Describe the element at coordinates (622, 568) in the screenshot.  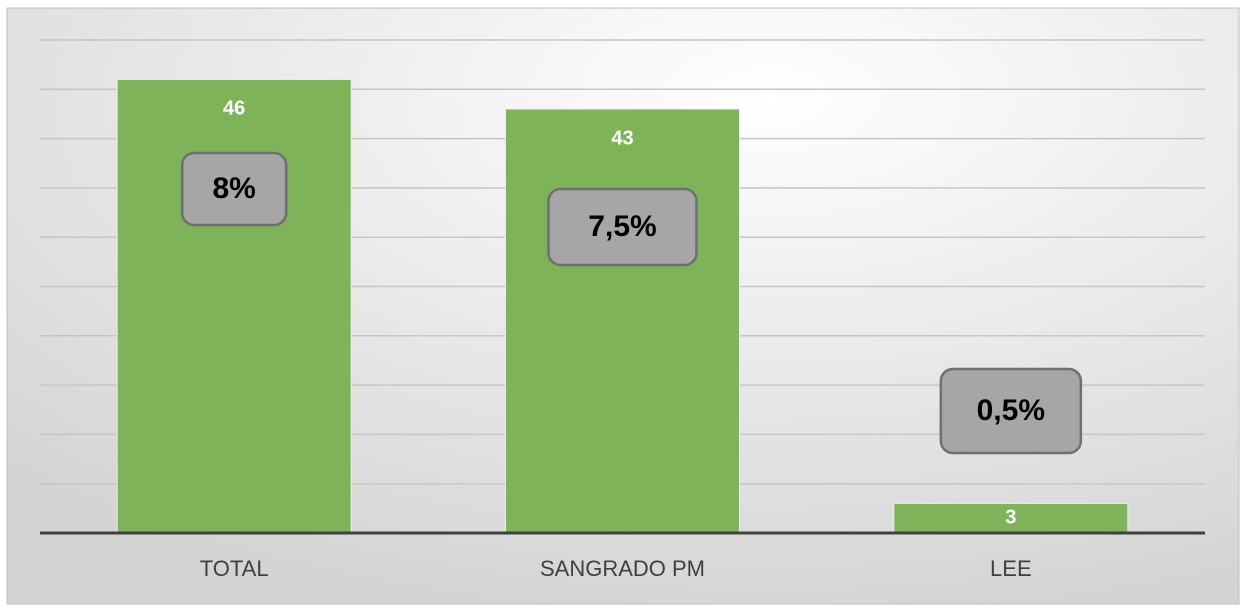
I see `x-tick-label: SANGRADO PM` at that location.